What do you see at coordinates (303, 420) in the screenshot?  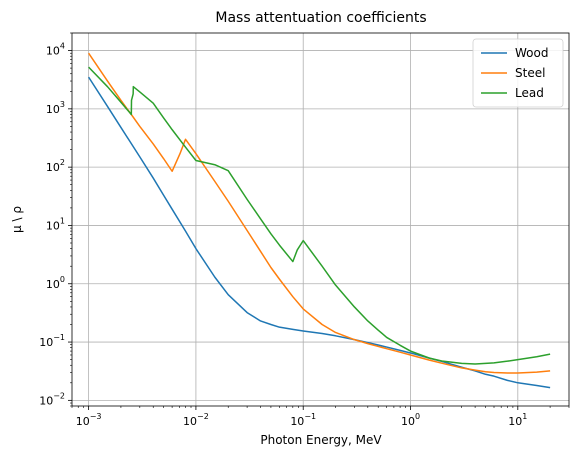 I see `x-tick-label: 10⁻¹` at bounding box center [303, 420].